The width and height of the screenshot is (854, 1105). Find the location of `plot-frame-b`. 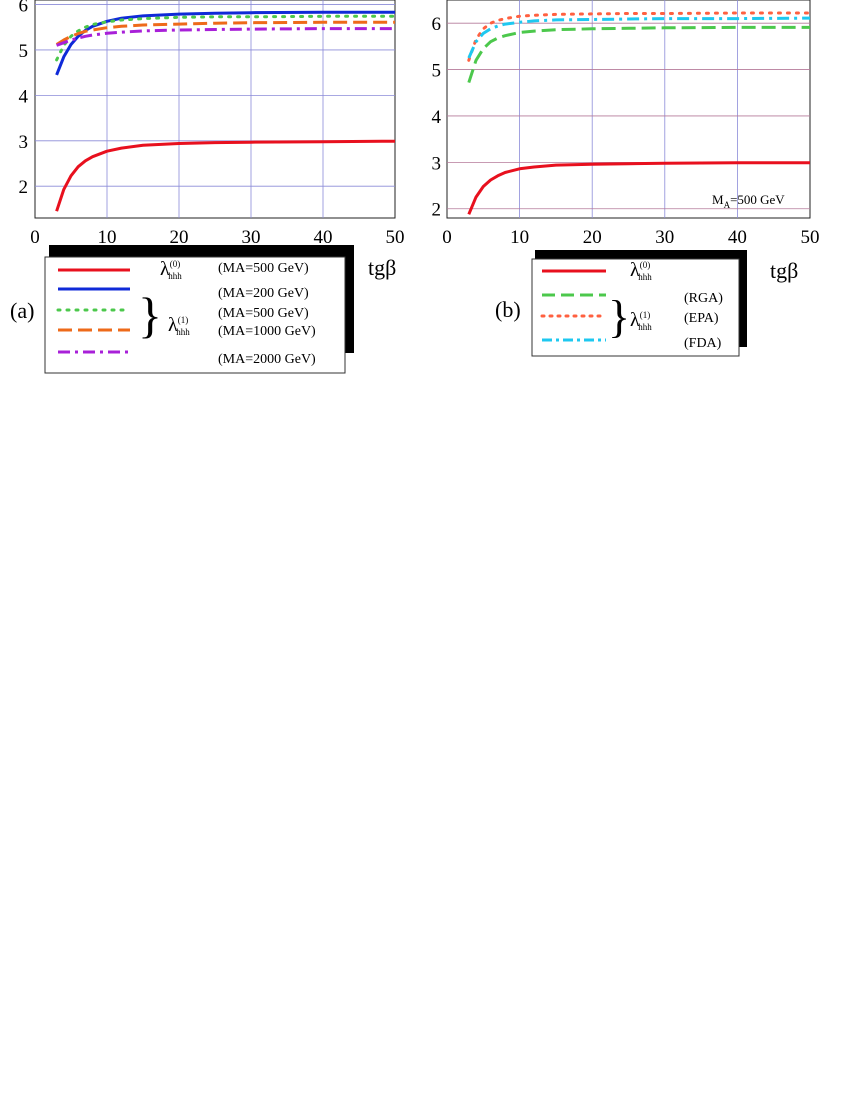

plot-frame-b is located at coordinates (628, 109).